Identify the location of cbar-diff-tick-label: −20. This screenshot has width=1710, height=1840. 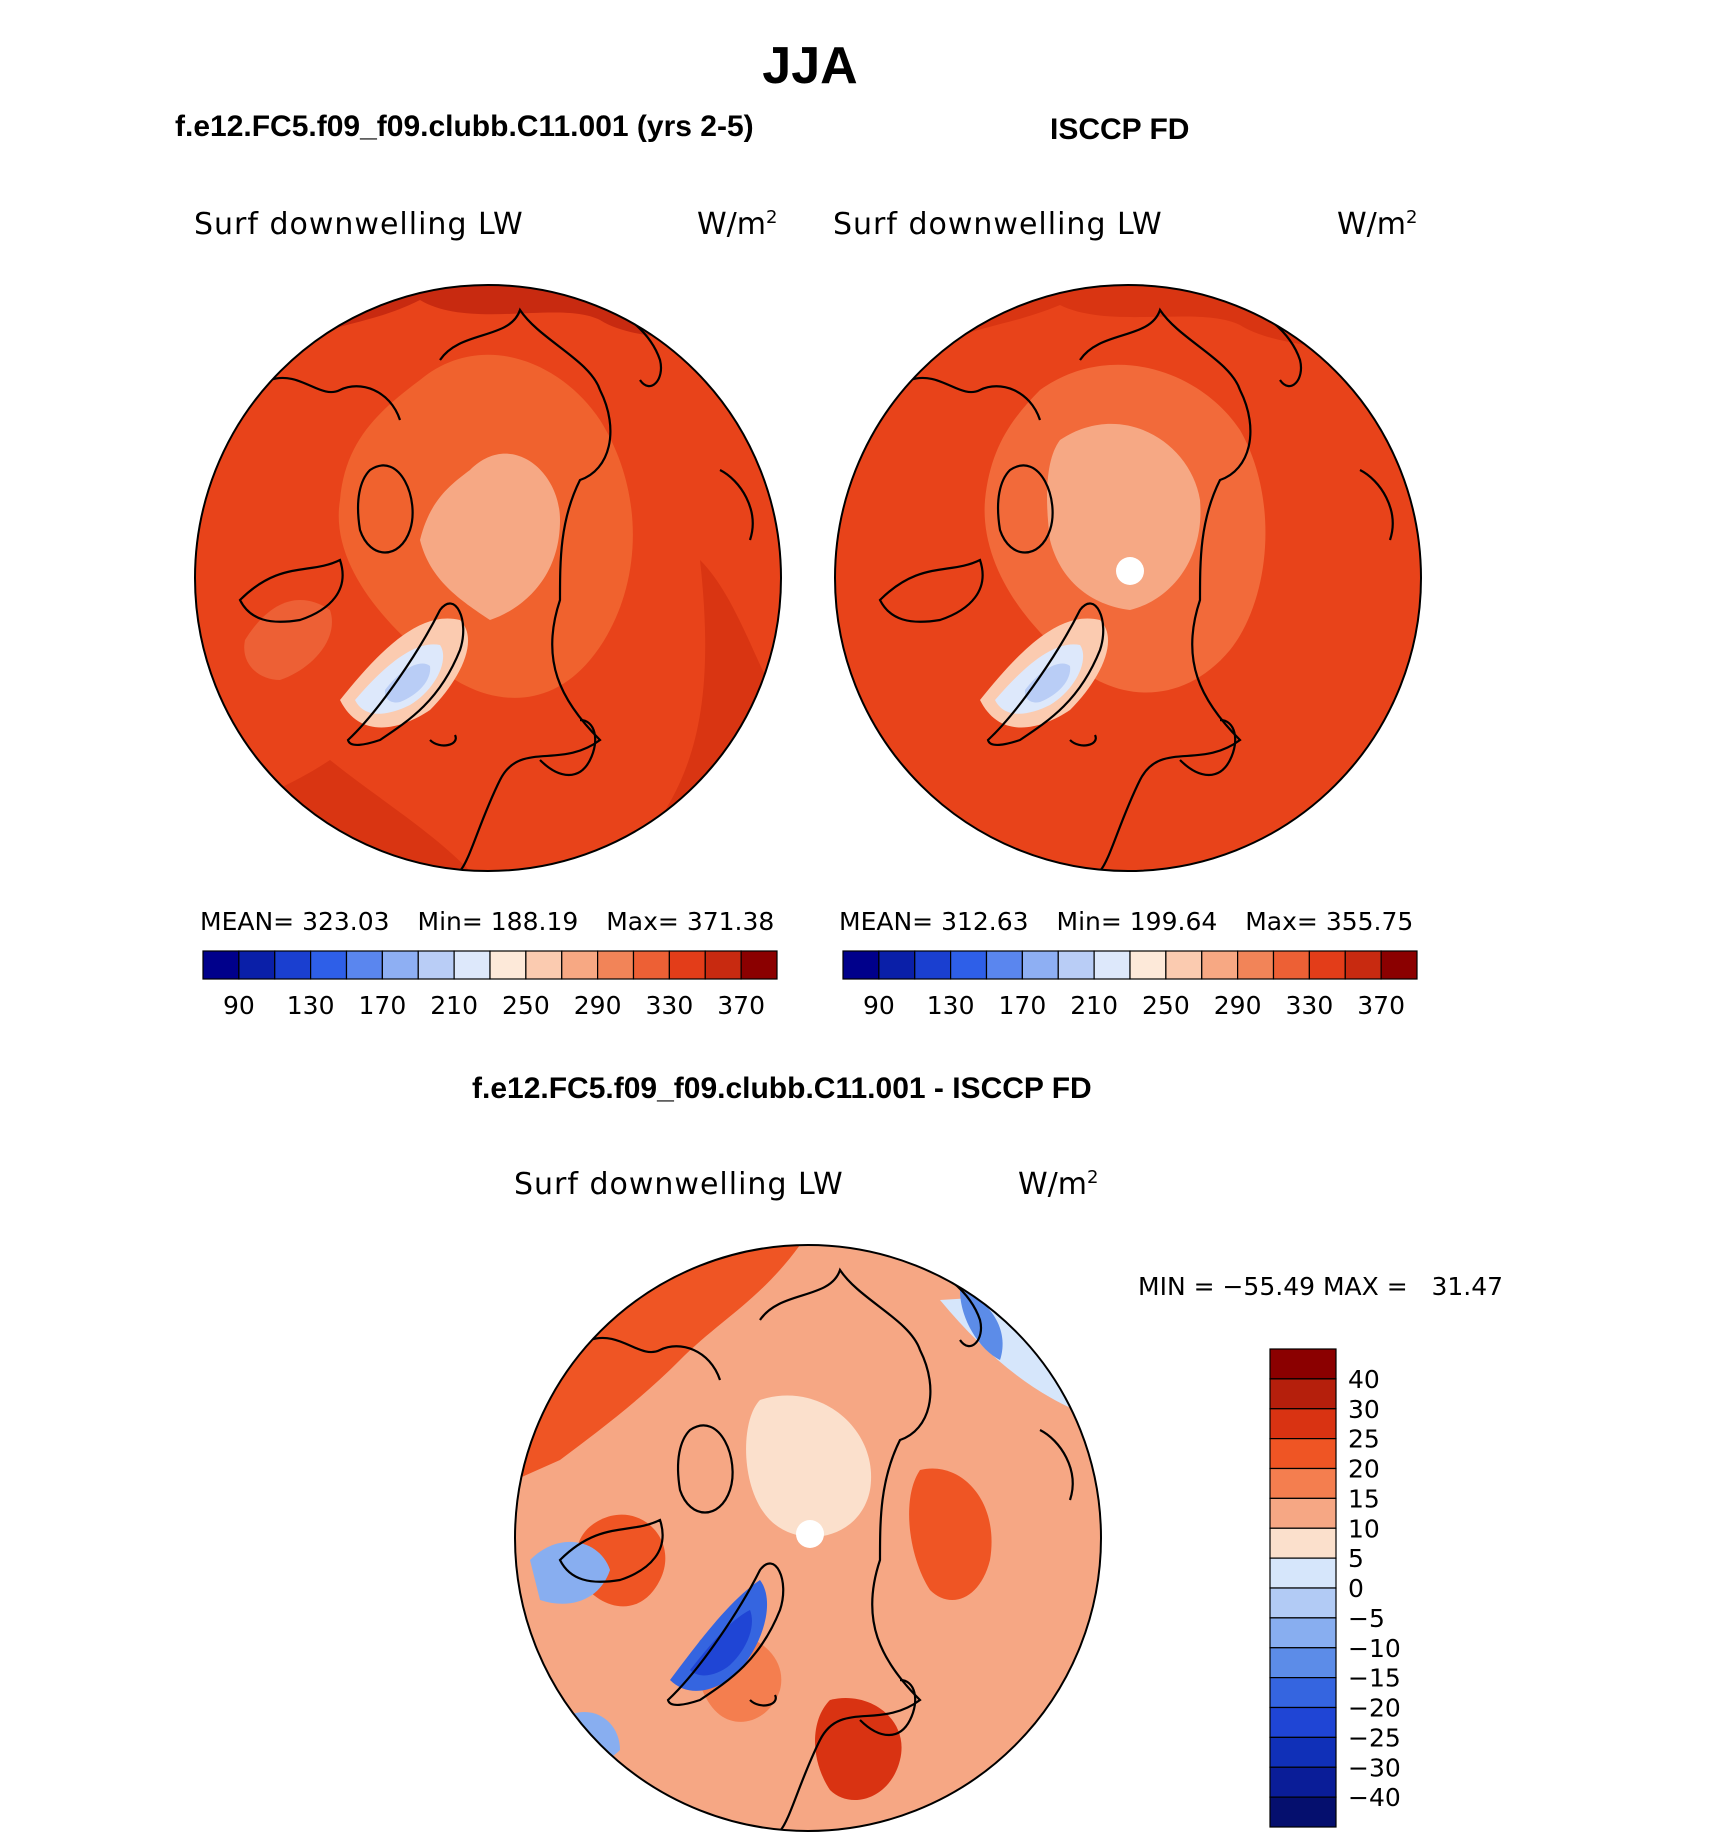
(1374, 1708).